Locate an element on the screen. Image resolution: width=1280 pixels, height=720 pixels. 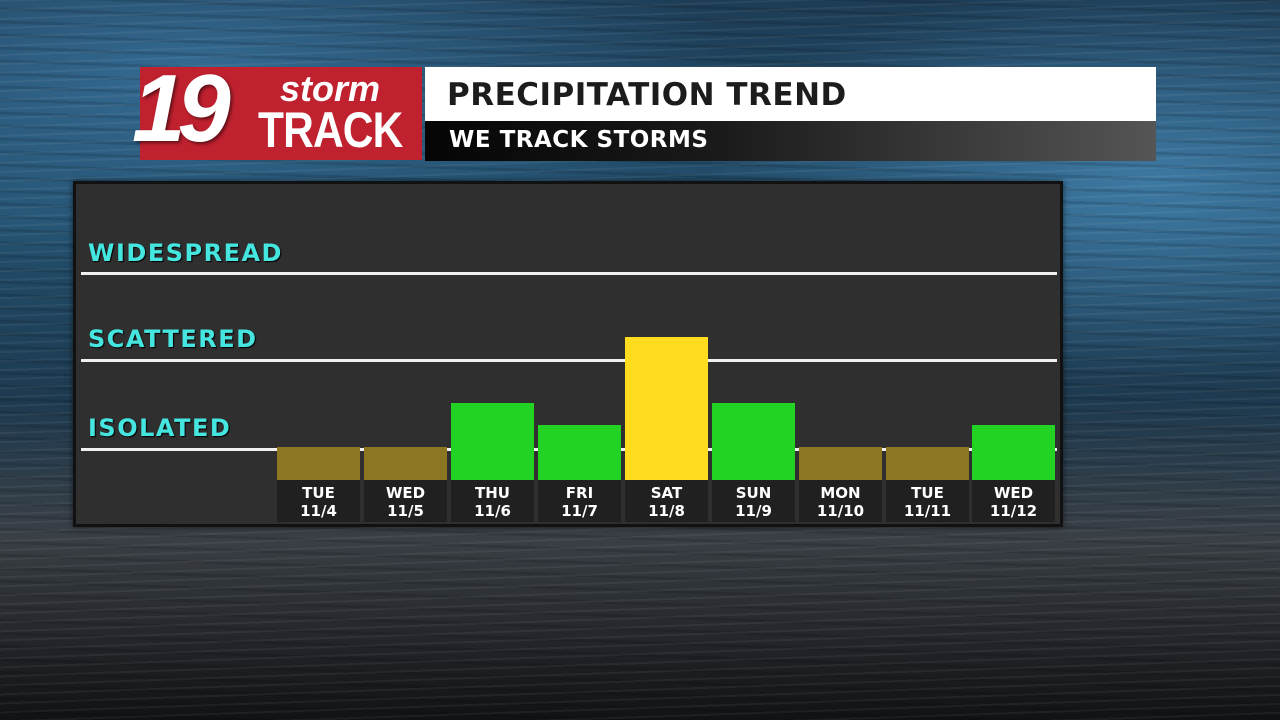
day-date: 11/8 is located at coordinates (666, 511).